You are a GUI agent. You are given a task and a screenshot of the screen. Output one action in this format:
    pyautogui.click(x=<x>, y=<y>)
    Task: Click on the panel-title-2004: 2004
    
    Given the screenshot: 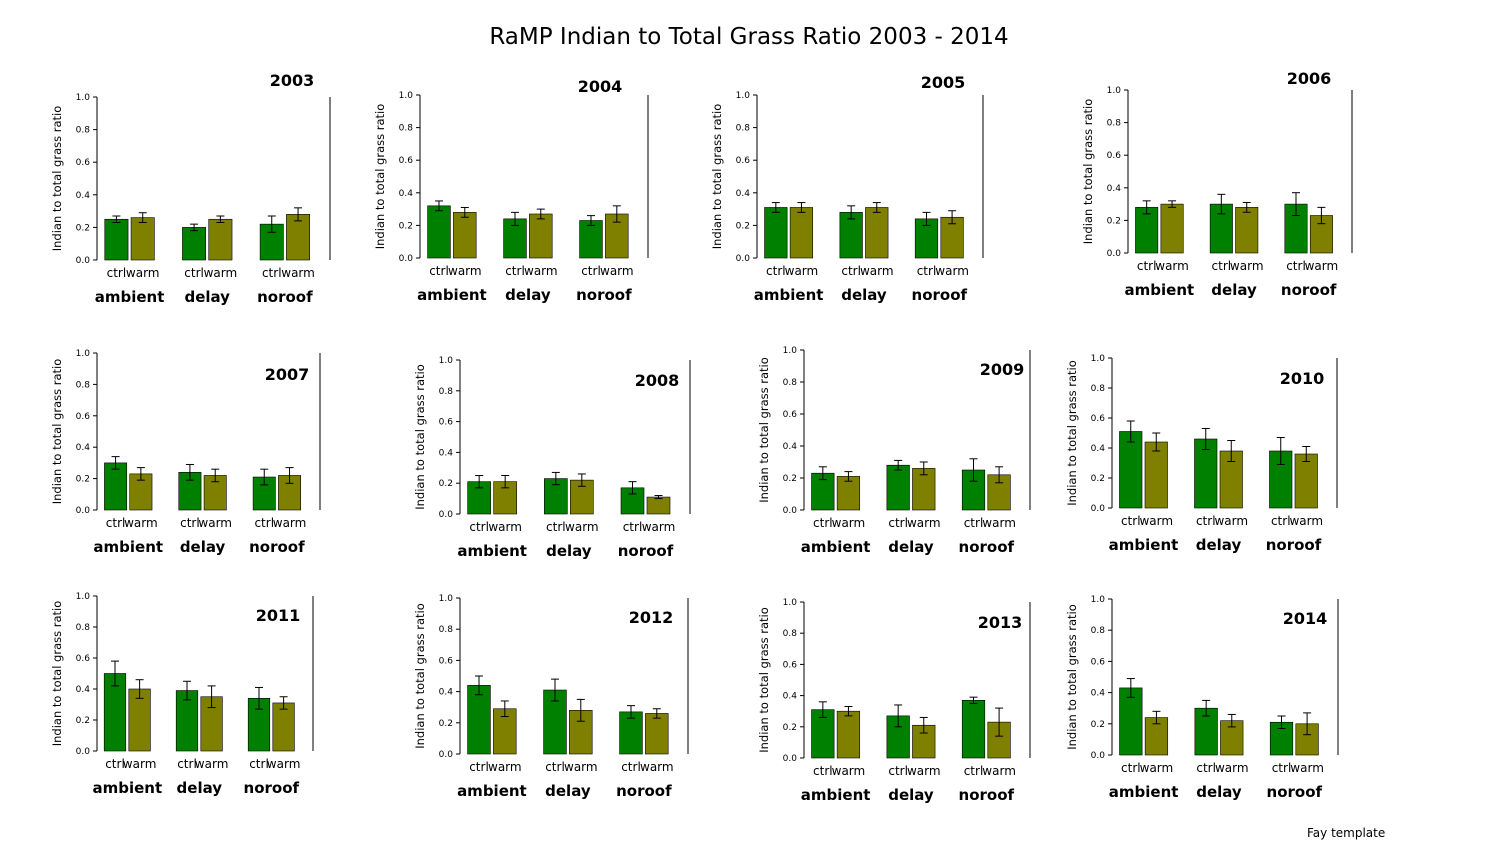 What is the action you would take?
    pyautogui.click(x=600, y=86)
    